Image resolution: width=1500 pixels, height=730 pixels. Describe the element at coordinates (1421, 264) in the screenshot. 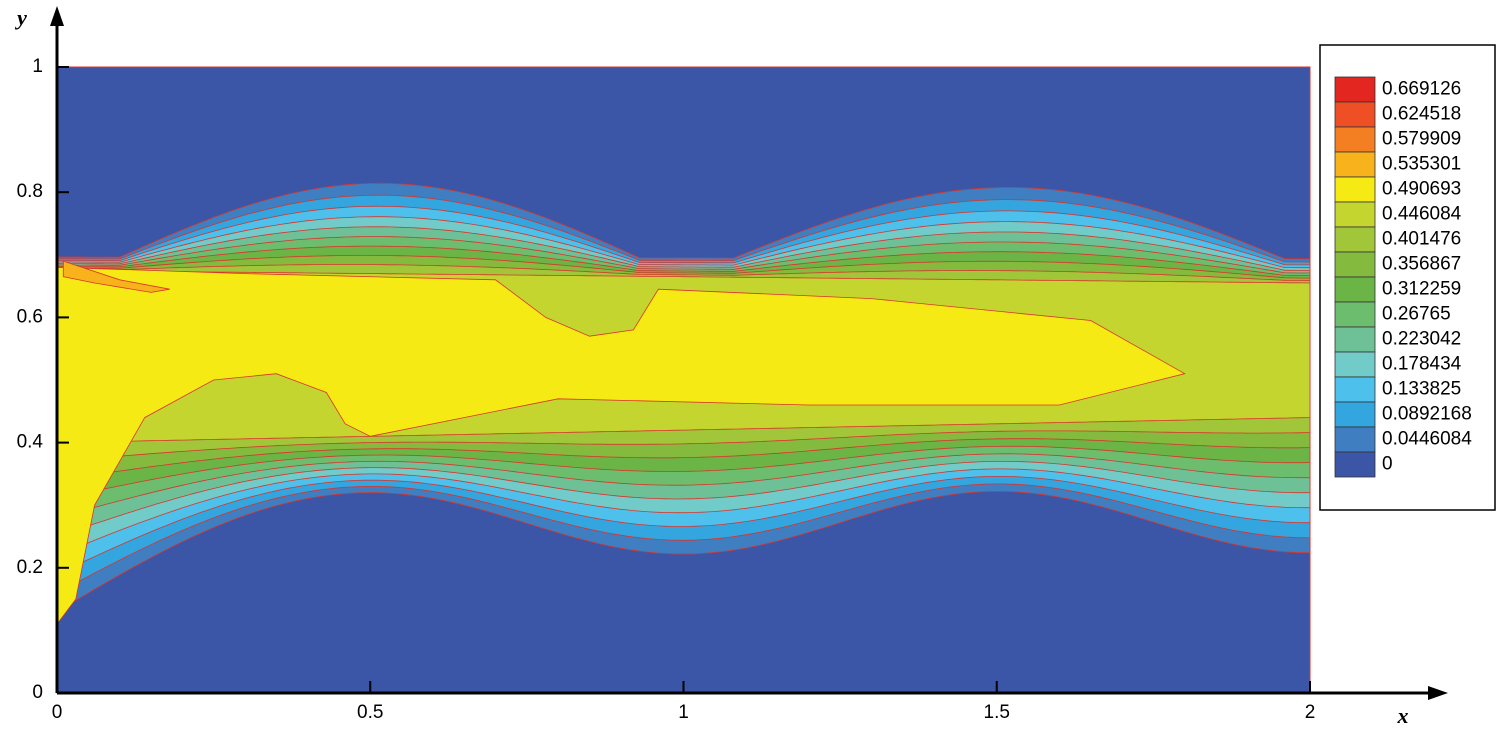

I see `legend-label: 0.356867` at that location.